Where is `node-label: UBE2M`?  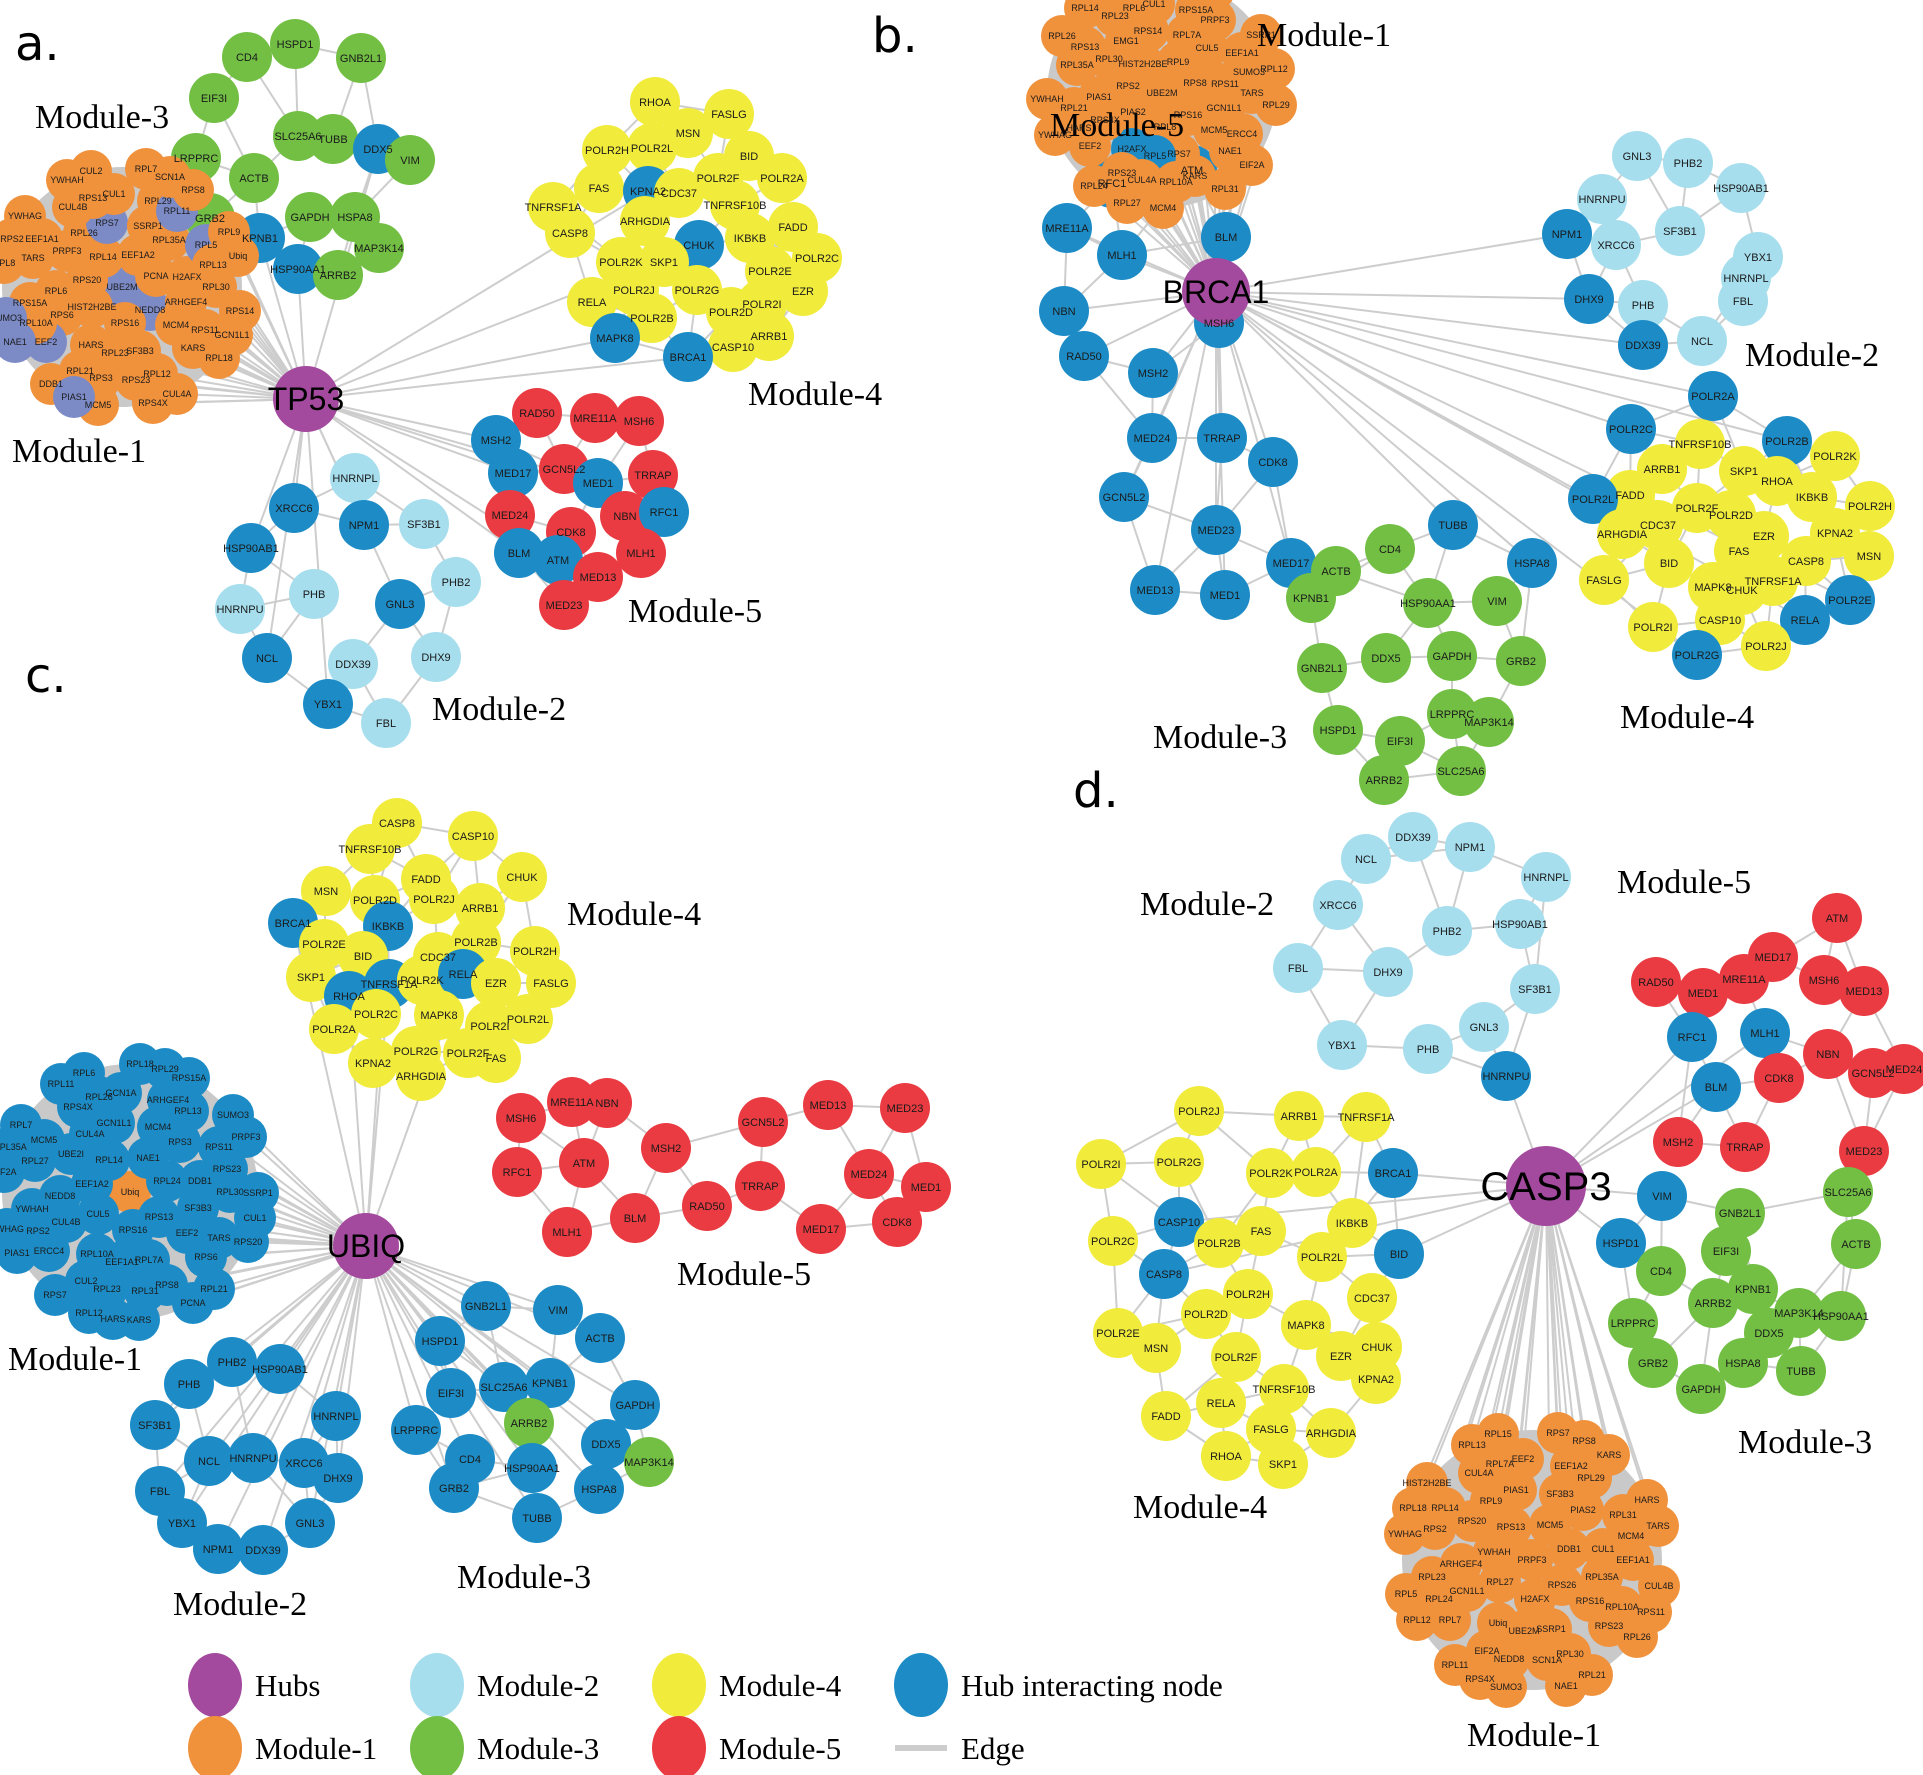 node-label: UBE2M is located at coordinates (1523, 1631).